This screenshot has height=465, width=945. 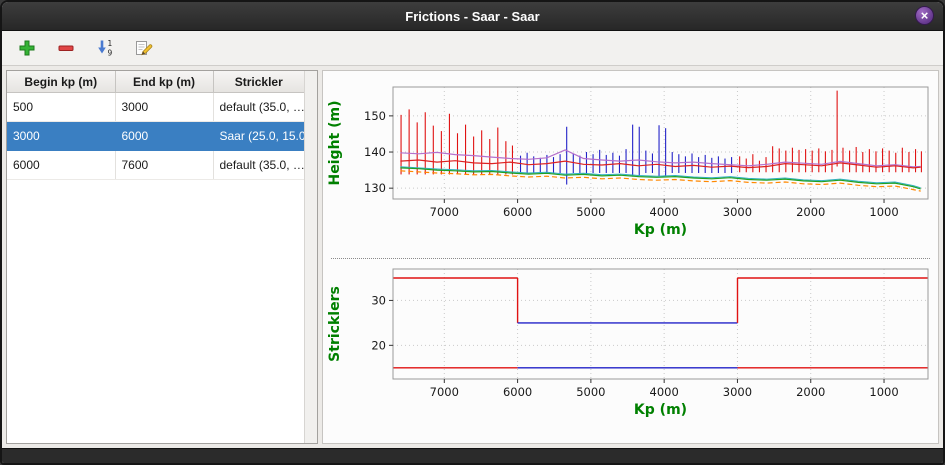 What do you see at coordinates (164, 82) in the screenshot?
I see `column-header-end-kp: End kp (m)` at bounding box center [164, 82].